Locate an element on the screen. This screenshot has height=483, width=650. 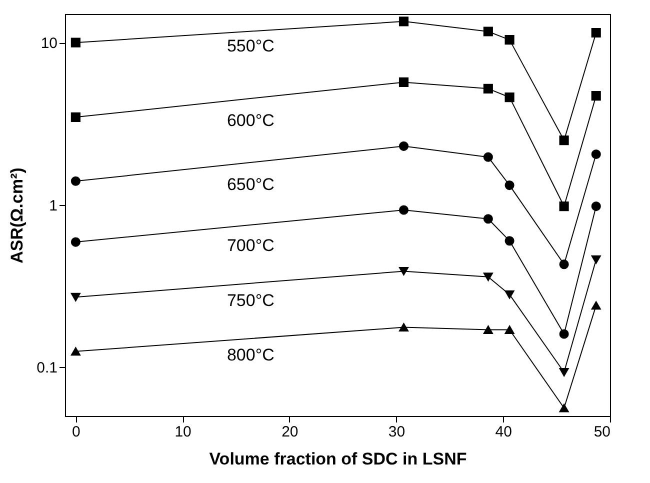
x-tick-label: 20 is located at coordinates (290, 432).